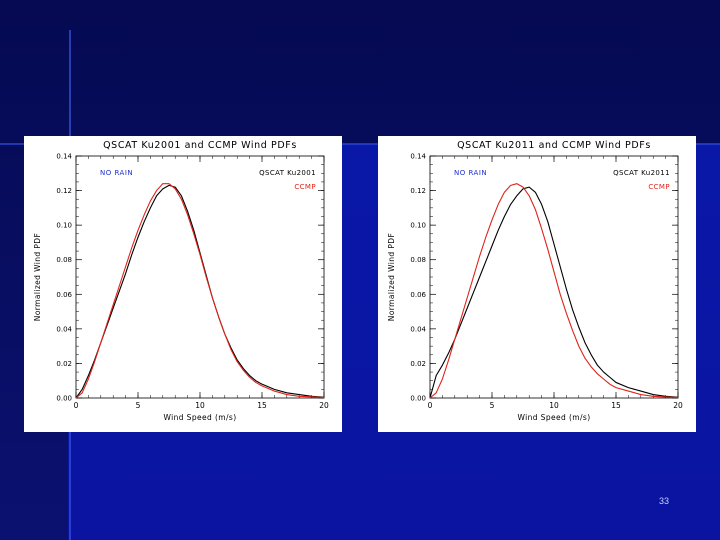  Describe the element at coordinates (554, 145) in the screenshot. I see `chart-title: QSCAT Ku2011 and CCMP Wind PDFs` at that location.